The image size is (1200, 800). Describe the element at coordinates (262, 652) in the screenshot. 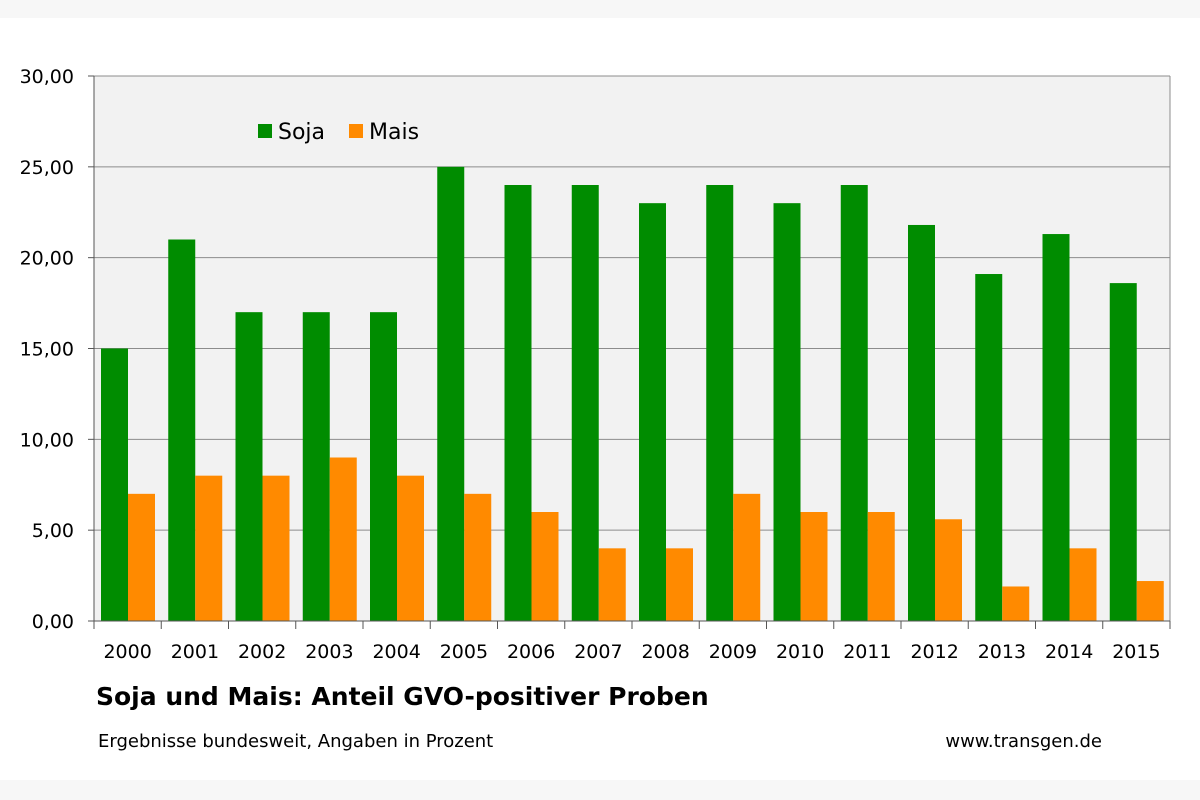

I see `x-tick-label: 2002` at that location.